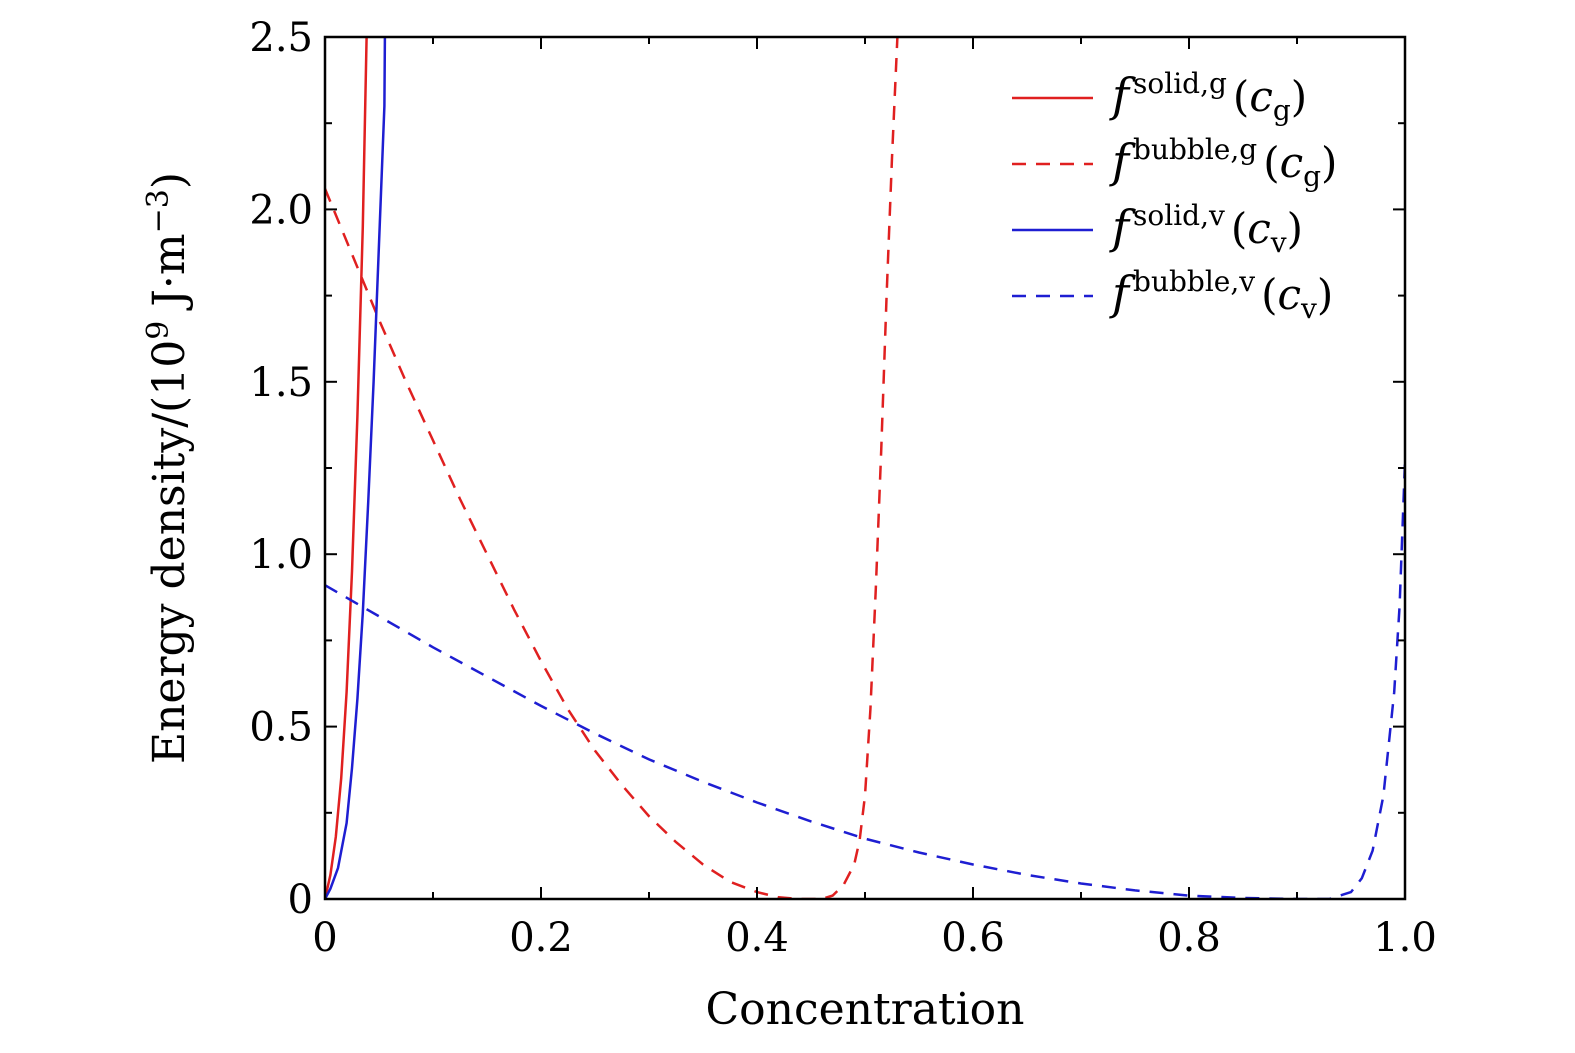  What do you see at coordinates (158, 211) in the screenshot?
I see `y-axis-title-units-exponent: −3` at bounding box center [158, 211].